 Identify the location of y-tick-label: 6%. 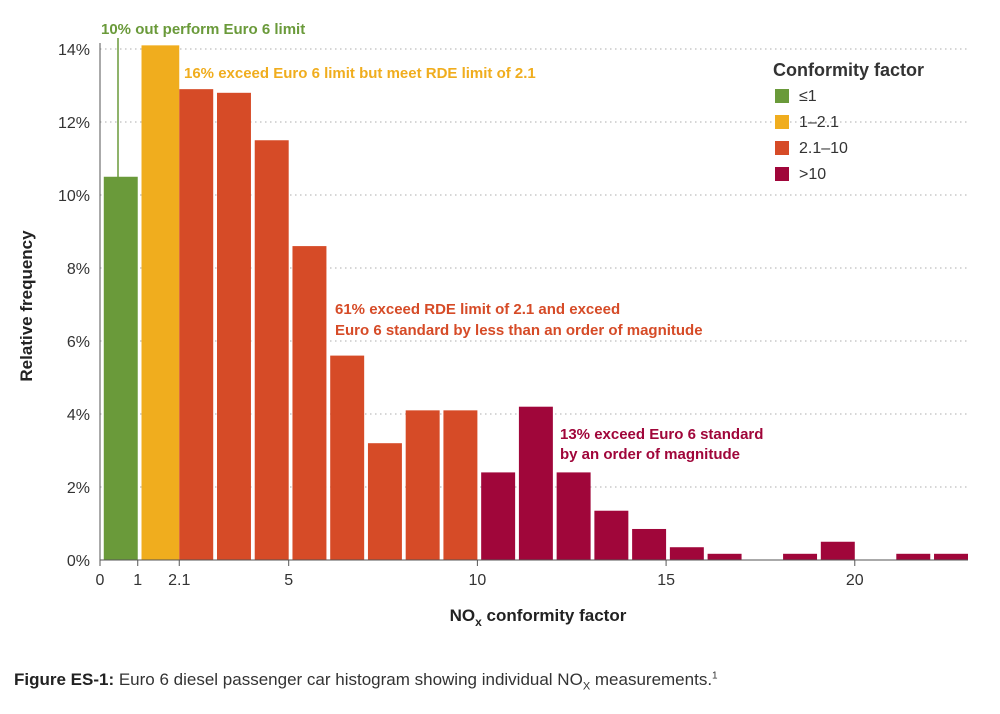
(78, 342).